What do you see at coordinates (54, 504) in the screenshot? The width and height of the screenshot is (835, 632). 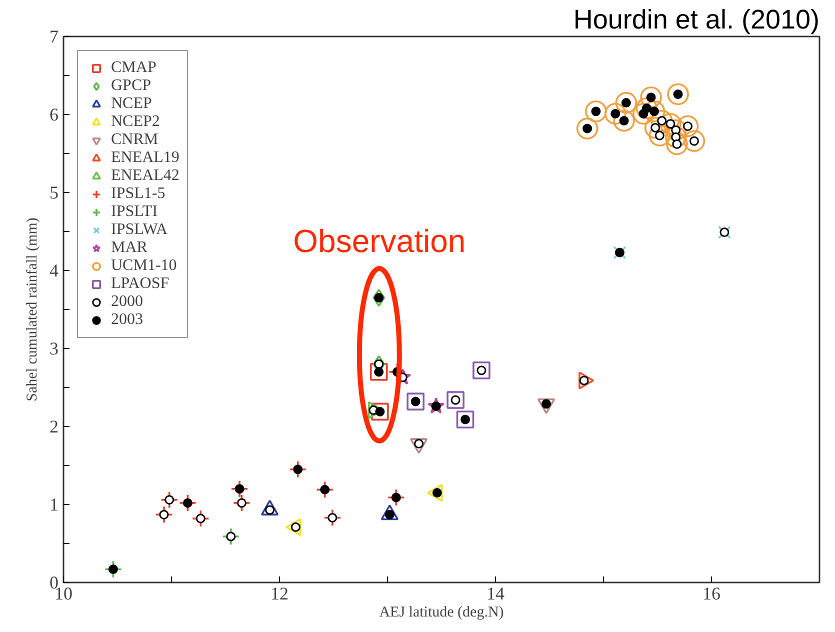 I see `y-tick-label: 1` at bounding box center [54, 504].